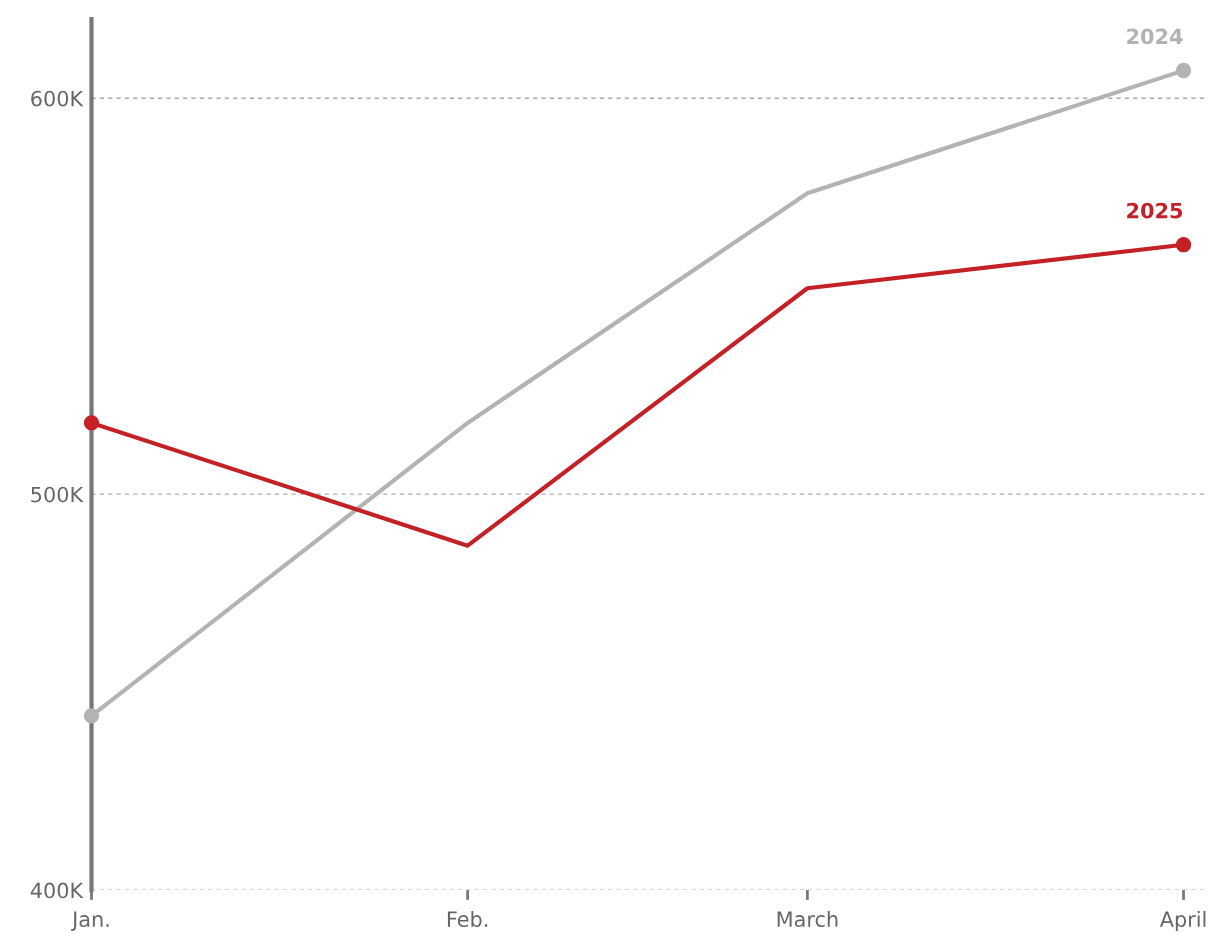 The width and height of the screenshot is (1220, 952). Describe the element at coordinates (1155, 36) in the screenshot. I see `series-label: 2024` at that location.